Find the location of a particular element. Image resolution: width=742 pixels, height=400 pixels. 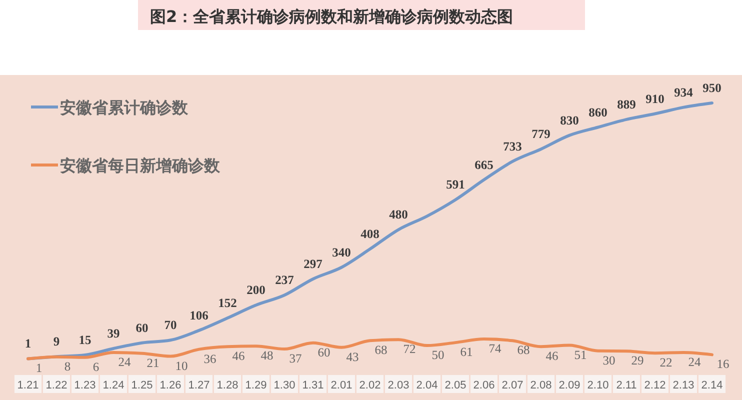

x-tick-label: 2.07 is located at coordinates (513, 386).